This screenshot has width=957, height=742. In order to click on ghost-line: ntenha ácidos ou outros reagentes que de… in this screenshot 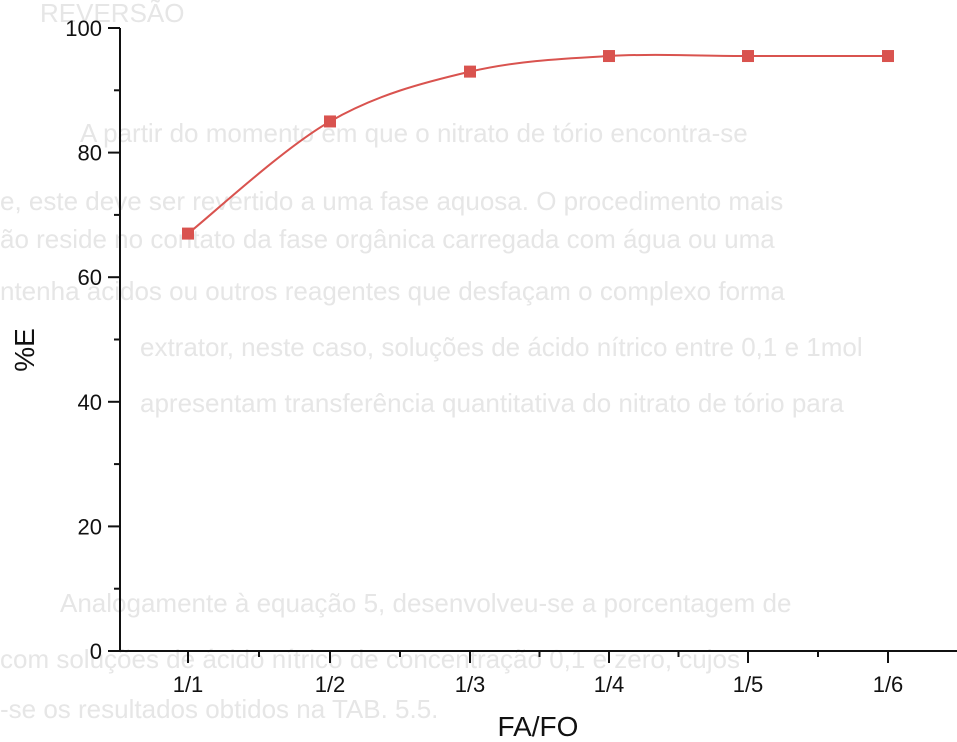, I will do `click(392, 291)`.